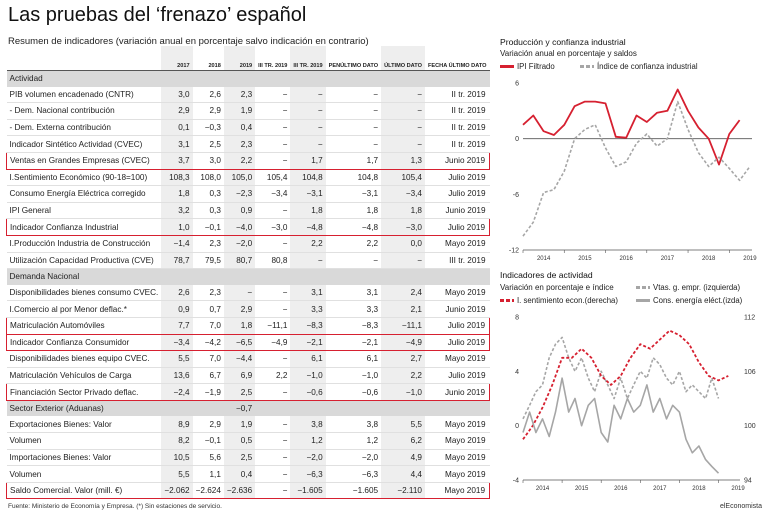 Image resolution: width=770 pixels, height=515 pixels. What do you see at coordinates (273, 261) in the screenshot?
I see `value-cell: 80,8` at bounding box center [273, 261].